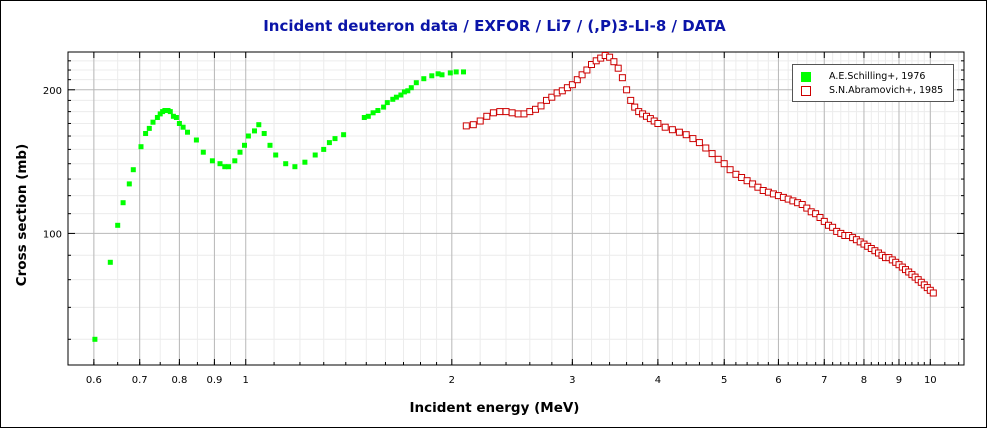 The height and width of the screenshot is (428, 987). I want to click on x-tick-label: 0.8, so click(179, 380).